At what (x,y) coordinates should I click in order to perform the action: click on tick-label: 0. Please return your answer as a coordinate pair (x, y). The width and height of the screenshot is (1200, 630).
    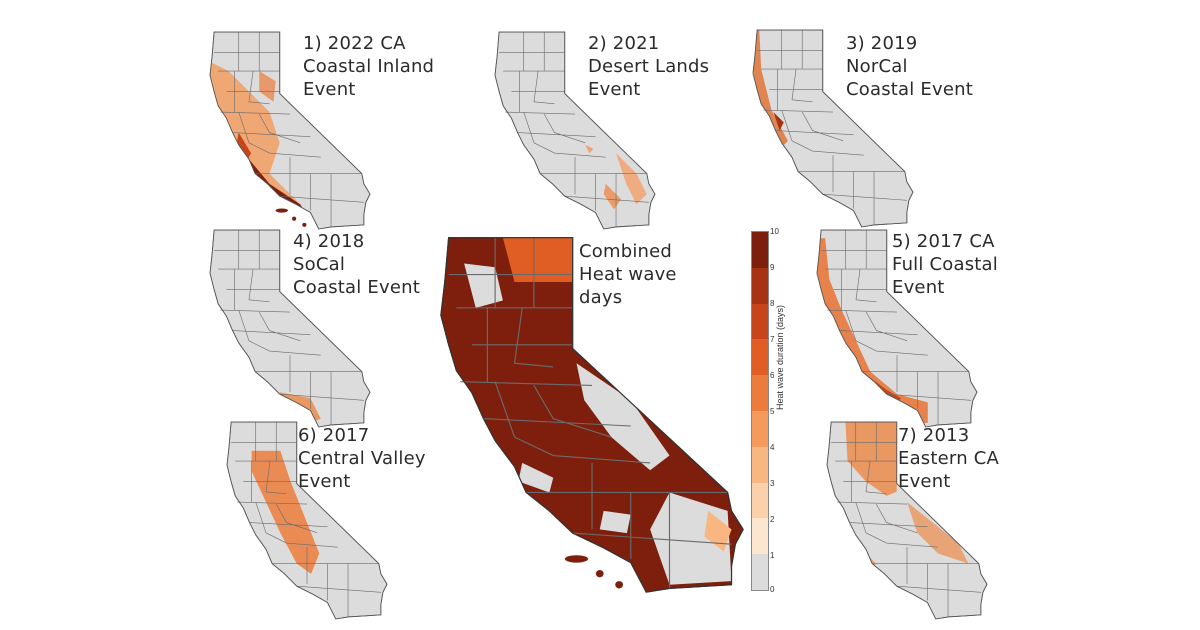
    Looking at the image, I should click on (772, 589).